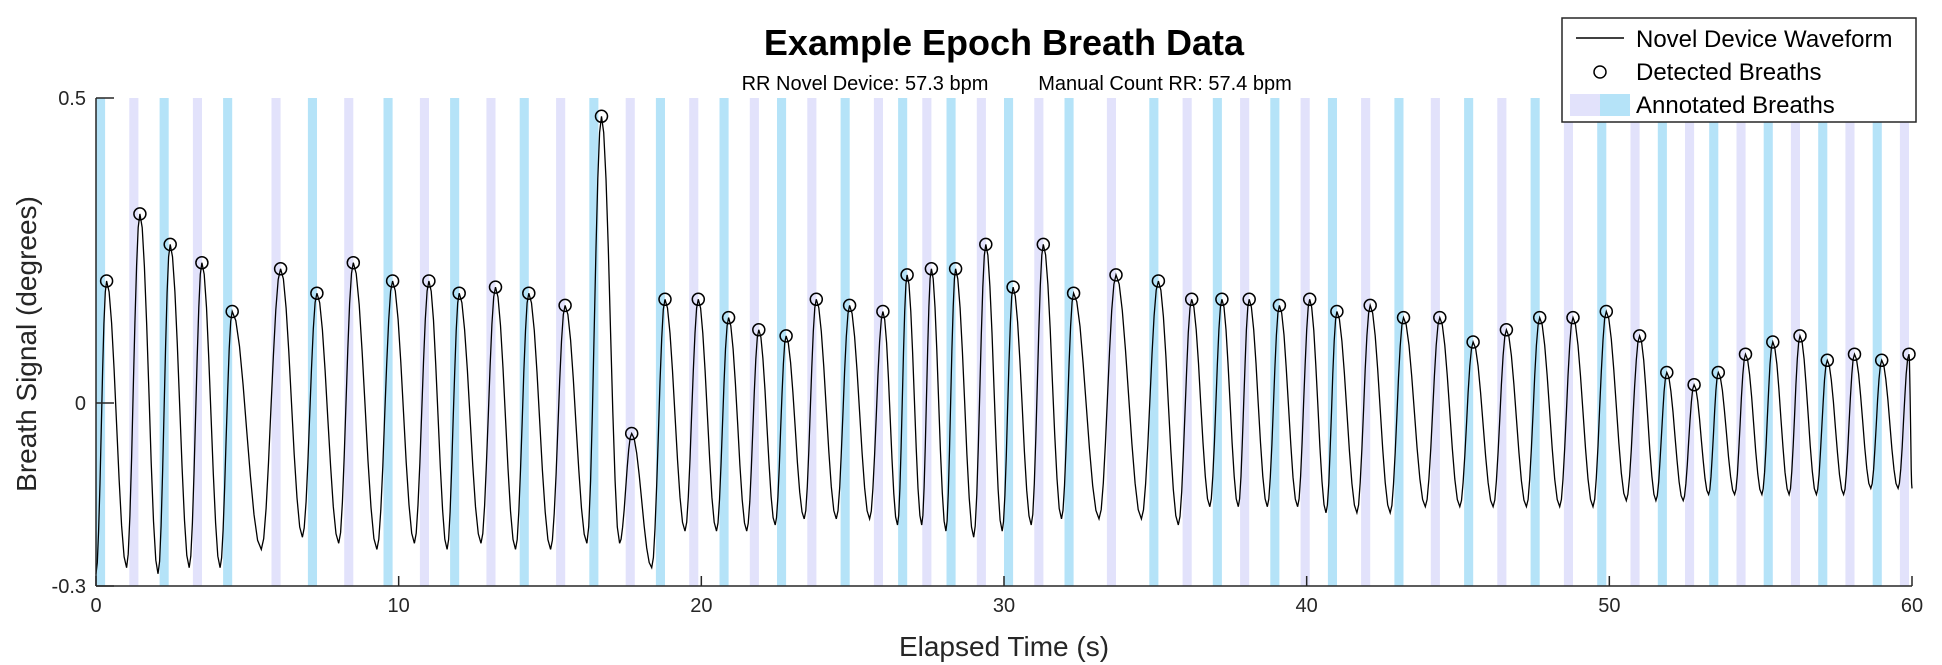  Describe the element at coordinates (1615, 105) in the screenshot. I see `legend-band-swatch-blue` at that location.